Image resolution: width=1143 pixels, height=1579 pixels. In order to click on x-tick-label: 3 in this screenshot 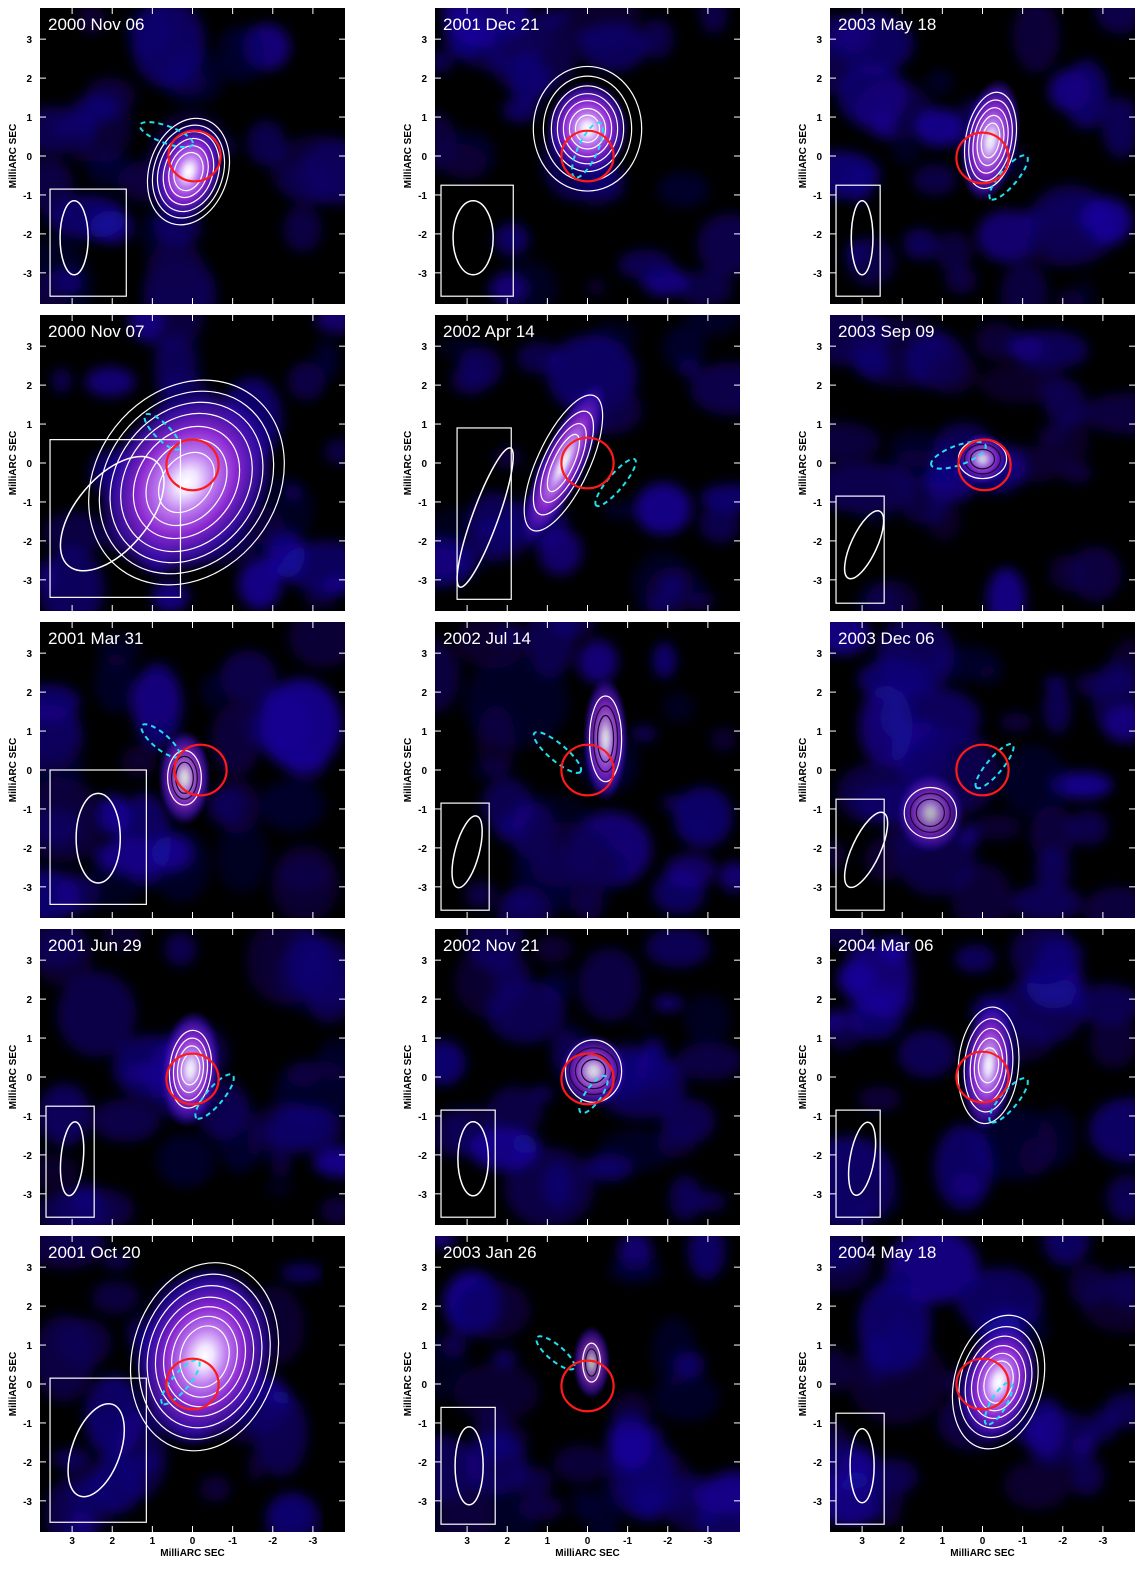, I will do `click(862, 1541)`.